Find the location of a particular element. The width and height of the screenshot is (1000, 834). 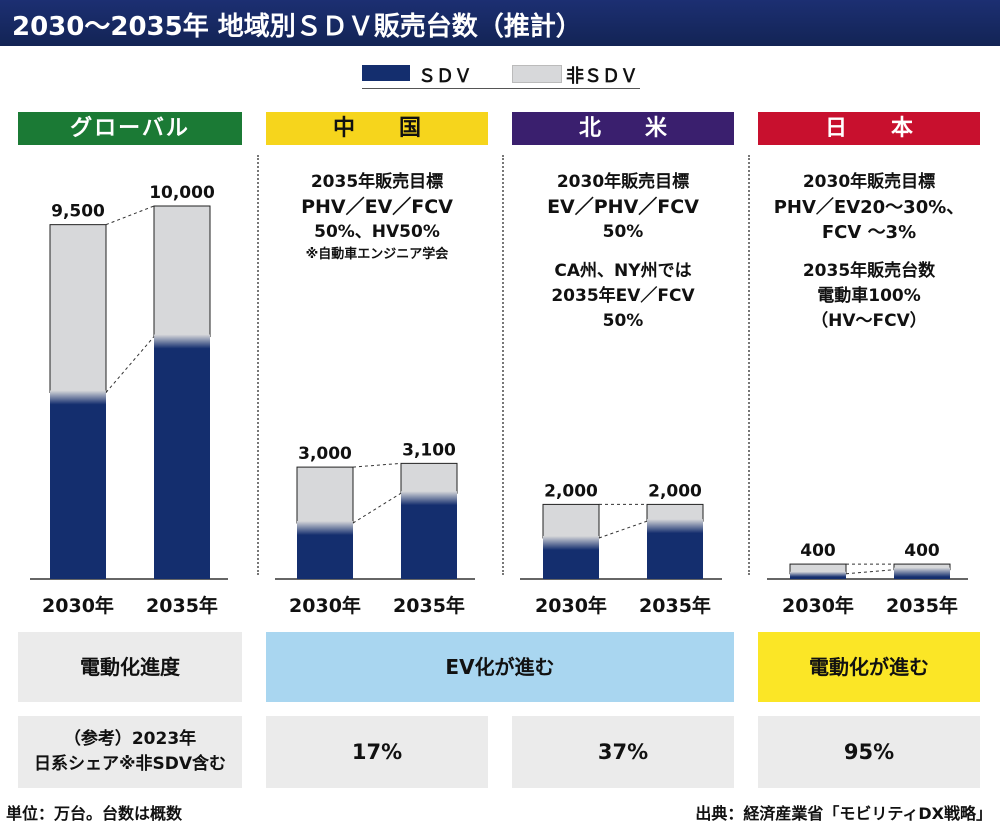

title-bar: 2030～2035年 地域別ＳＤＶ販売台数（推計） is located at coordinates (500, 23).